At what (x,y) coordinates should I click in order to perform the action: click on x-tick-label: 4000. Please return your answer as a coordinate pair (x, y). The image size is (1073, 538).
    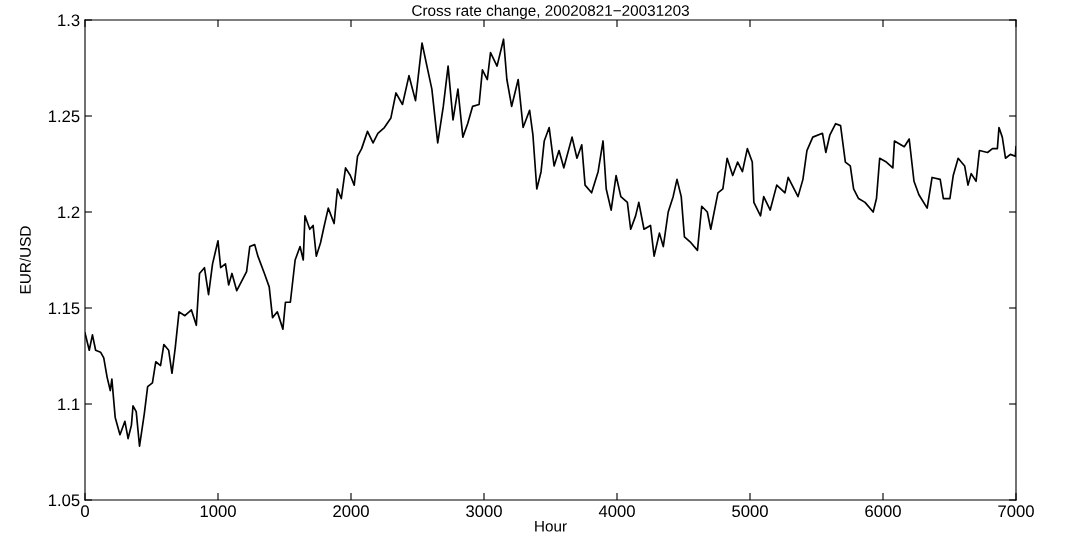
    Looking at the image, I should click on (616, 511).